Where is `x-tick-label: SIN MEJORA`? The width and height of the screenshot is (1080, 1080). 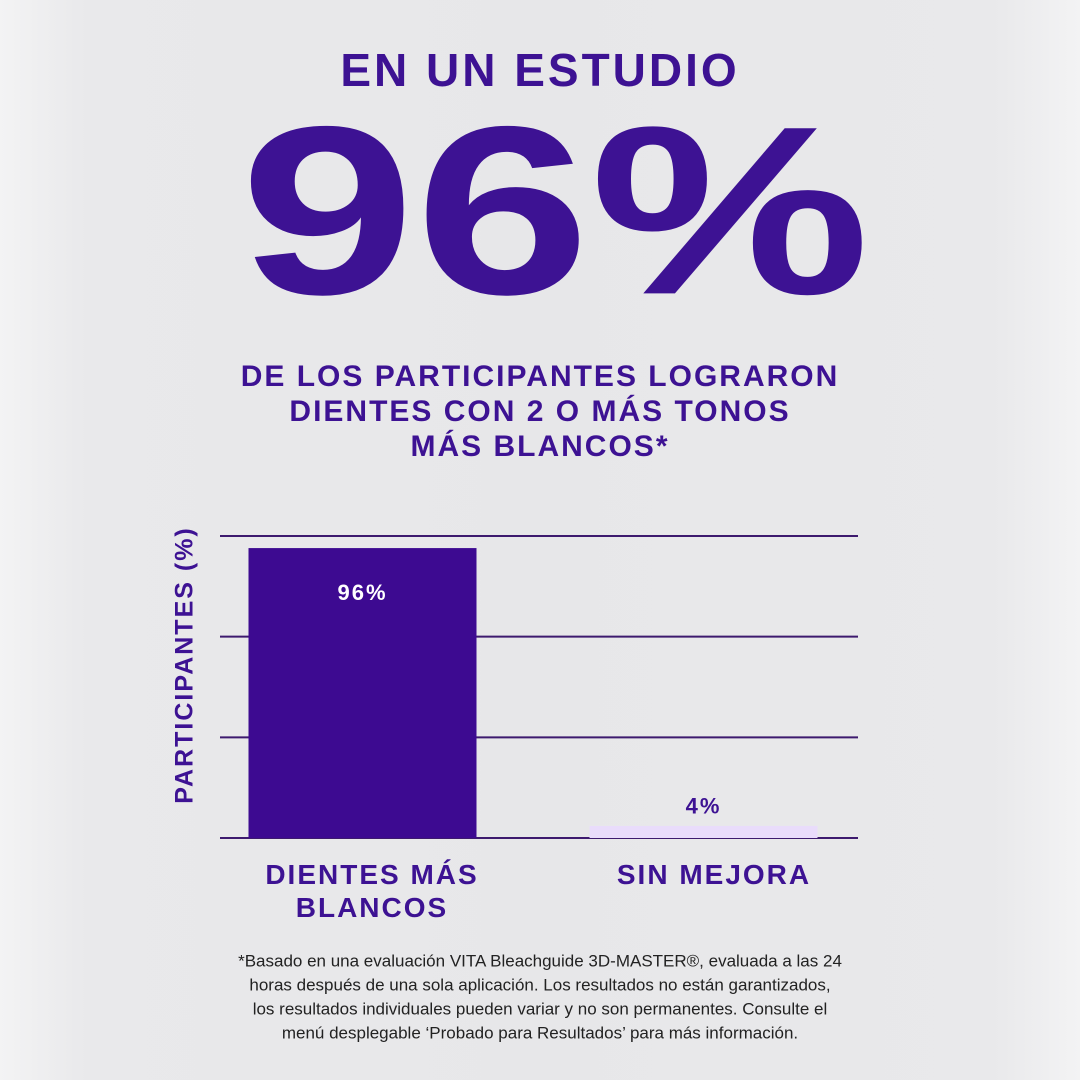
x-tick-label: SIN MEJORA is located at coordinates (714, 874).